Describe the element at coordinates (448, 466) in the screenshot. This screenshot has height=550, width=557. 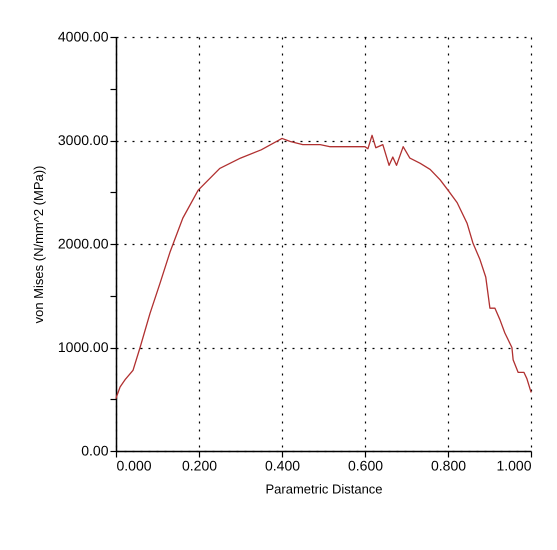
I see `x-tick-label: 0.800` at that location.